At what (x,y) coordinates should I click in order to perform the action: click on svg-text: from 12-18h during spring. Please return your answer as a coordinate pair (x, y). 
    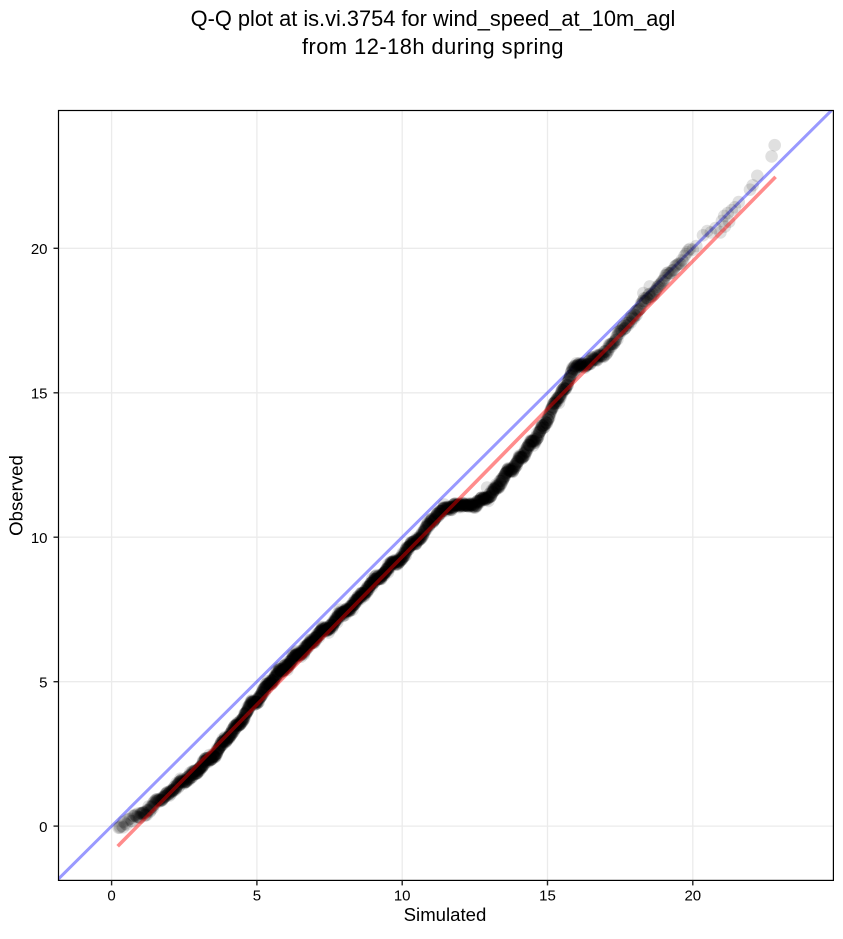
    Looking at the image, I should click on (433, 46).